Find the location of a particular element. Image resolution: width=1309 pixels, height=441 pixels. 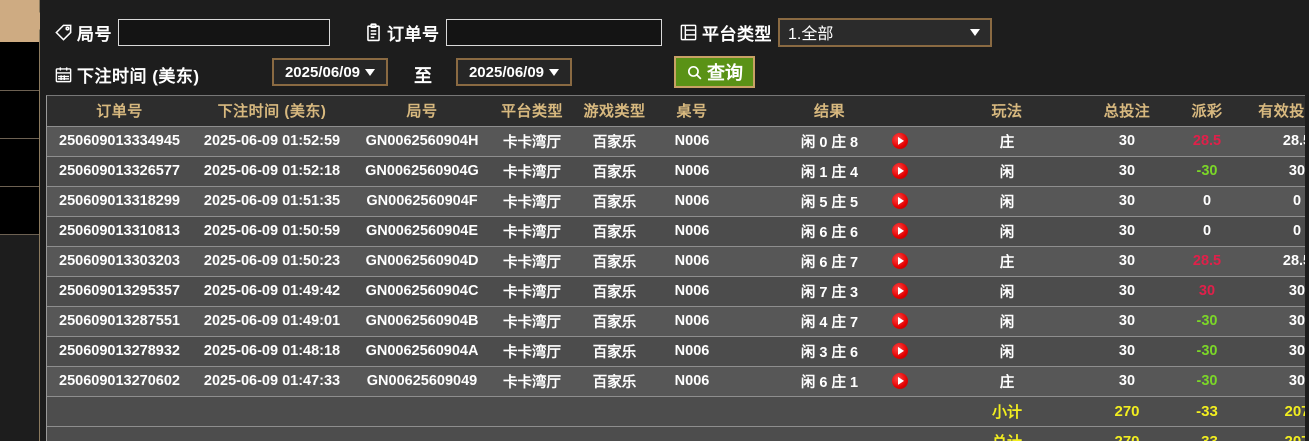

platform-filter: 平台类型 1.全部 is located at coordinates (835, 32).